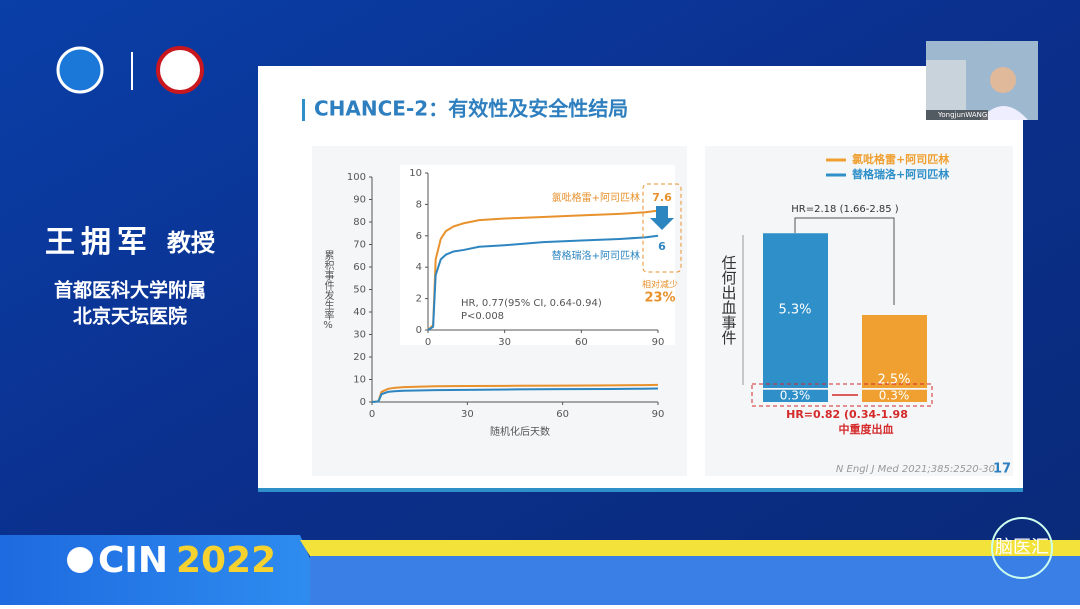 The width and height of the screenshot is (1080, 609). I want to click on shirt, so click(1004, 113).